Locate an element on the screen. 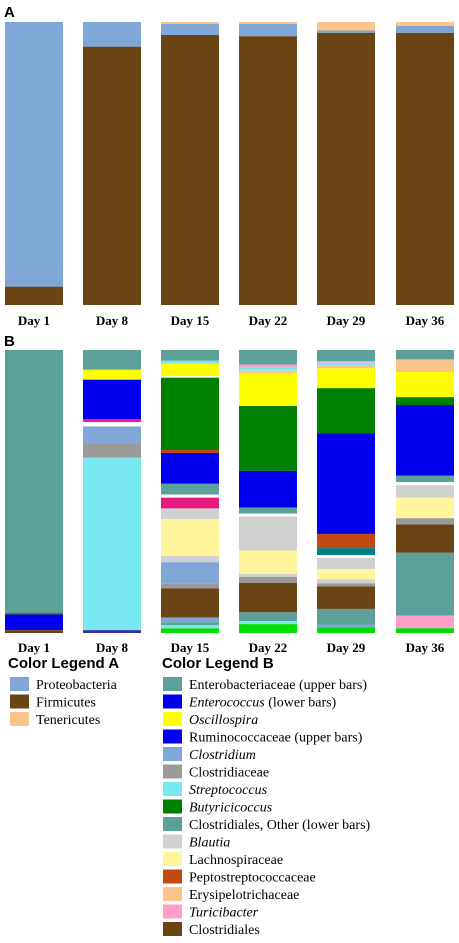 This screenshot has height=943, width=459. legend-b-title: Color Legend B is located at coordinates (218, 663).